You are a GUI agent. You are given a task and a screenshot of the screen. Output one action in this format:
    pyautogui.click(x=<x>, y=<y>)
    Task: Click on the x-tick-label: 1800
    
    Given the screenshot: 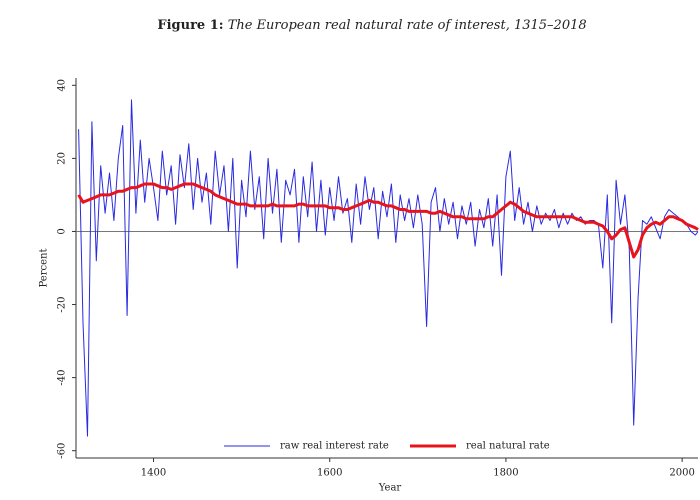 What is the action you would take?
    pyautogui.click(x=505, y=473)
    